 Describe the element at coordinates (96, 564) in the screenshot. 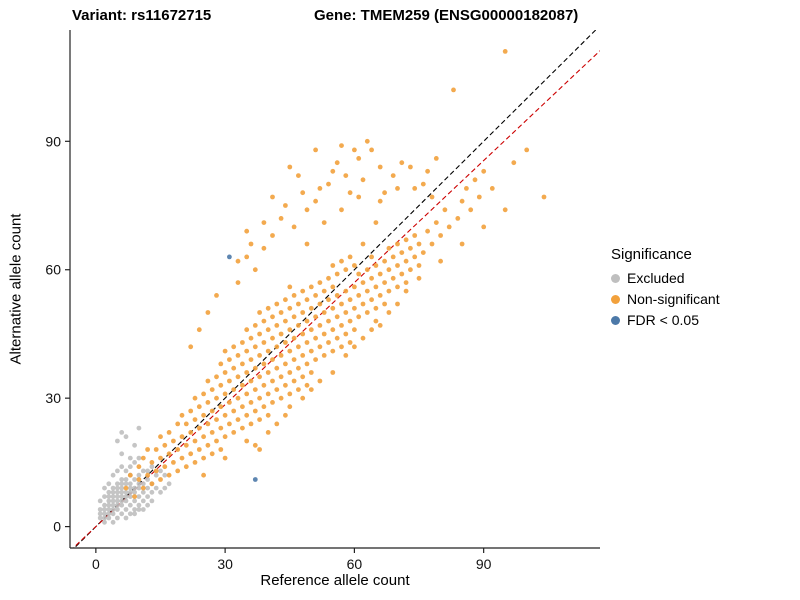

I see `x-tick-label: 0` at that location.